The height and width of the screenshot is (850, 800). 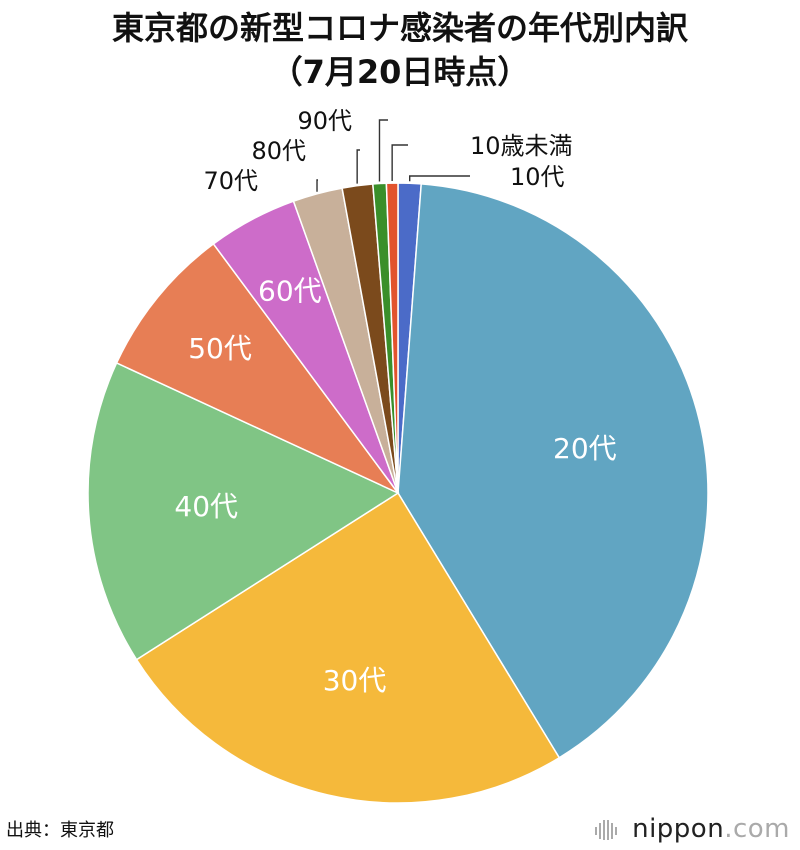 What do you see at coordinates (206, 506) in the screenshot?
I see `slice-label-3: 40代` at bounding box center [206, 506].